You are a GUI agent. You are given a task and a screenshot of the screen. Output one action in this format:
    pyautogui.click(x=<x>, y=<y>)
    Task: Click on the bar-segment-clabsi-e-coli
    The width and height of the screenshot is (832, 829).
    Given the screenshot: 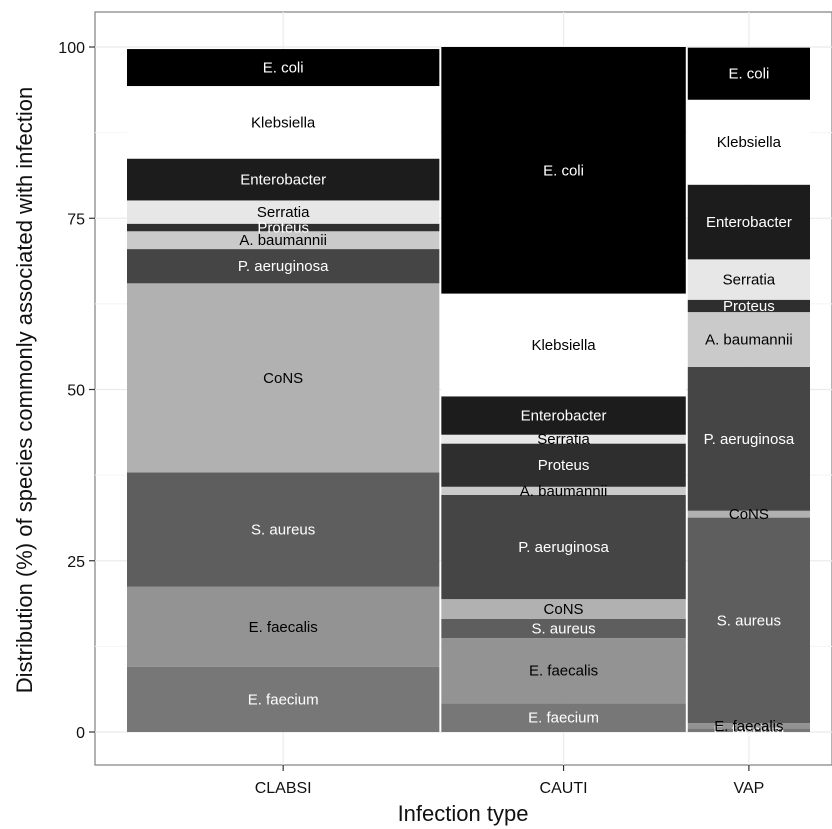 What is the action you would take?
    pyautogui.click(x=283, y=68)
    